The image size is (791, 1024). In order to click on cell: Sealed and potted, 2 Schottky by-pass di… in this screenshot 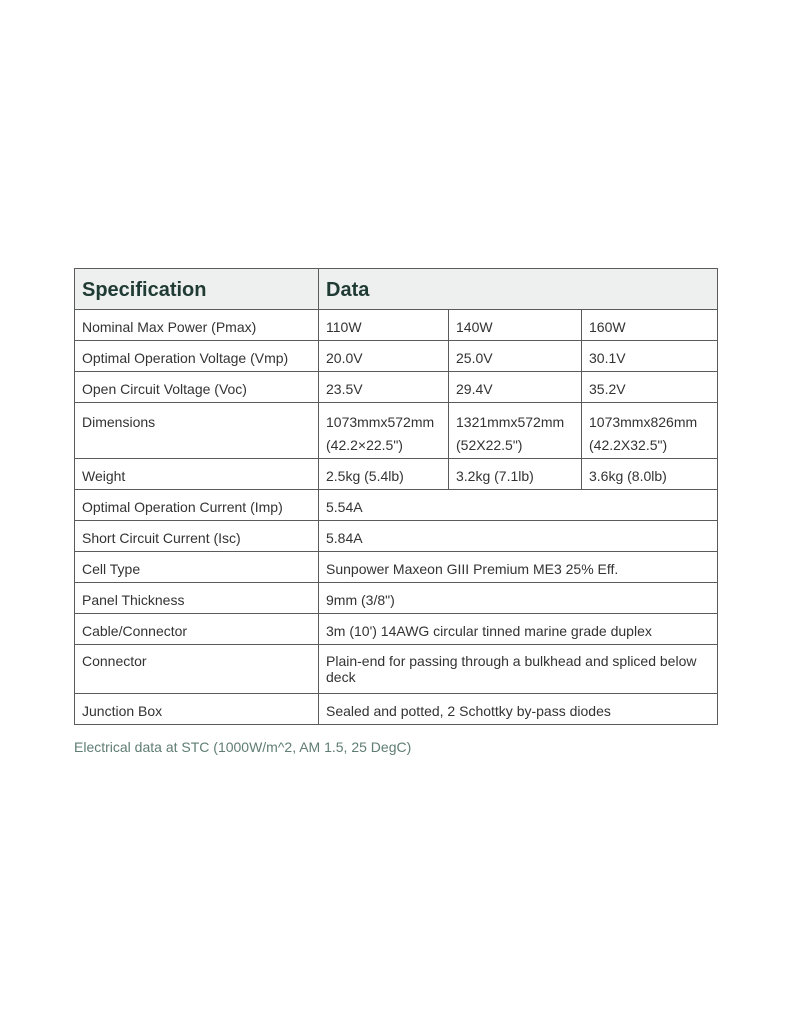, I will do `click(518, 709)`.